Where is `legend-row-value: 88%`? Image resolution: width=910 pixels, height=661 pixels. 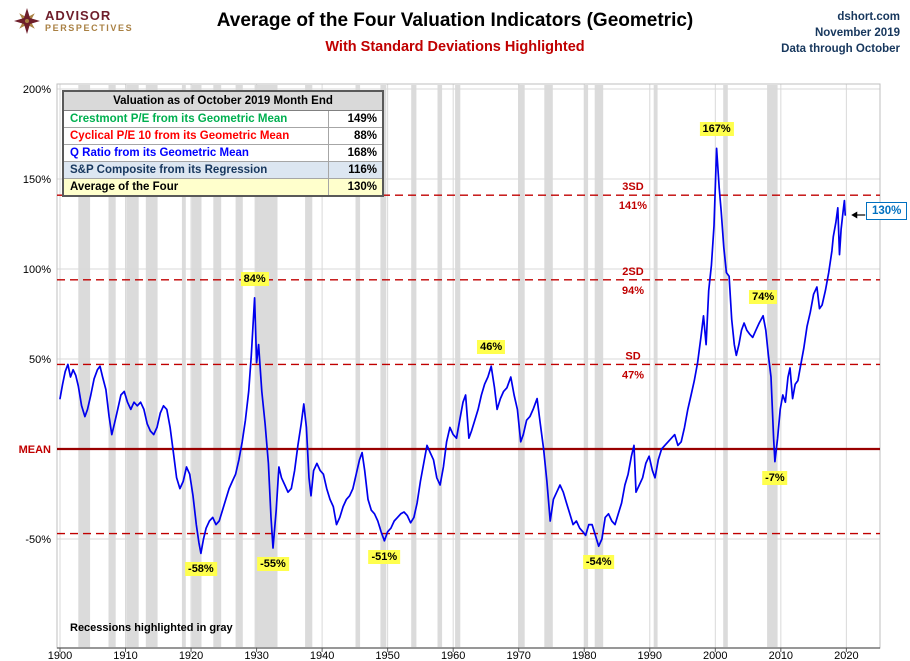 legend-row-value: 88% is located at coordinates (356, 136).